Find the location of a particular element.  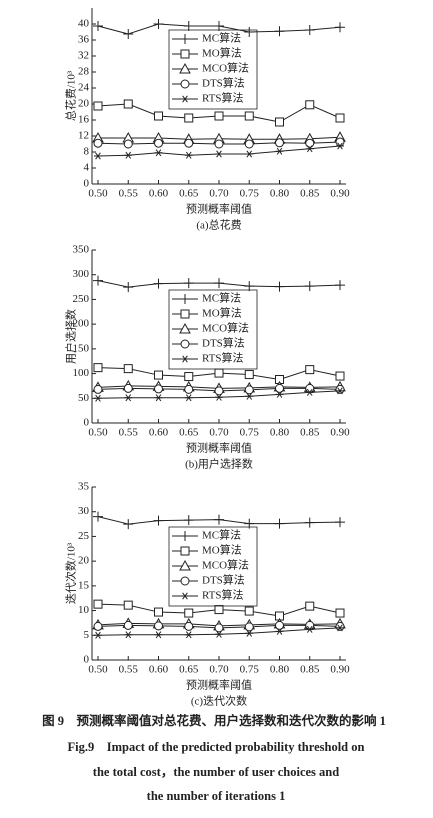

y-axis-label: 用户选择数 is located at coordinates (71, 336).